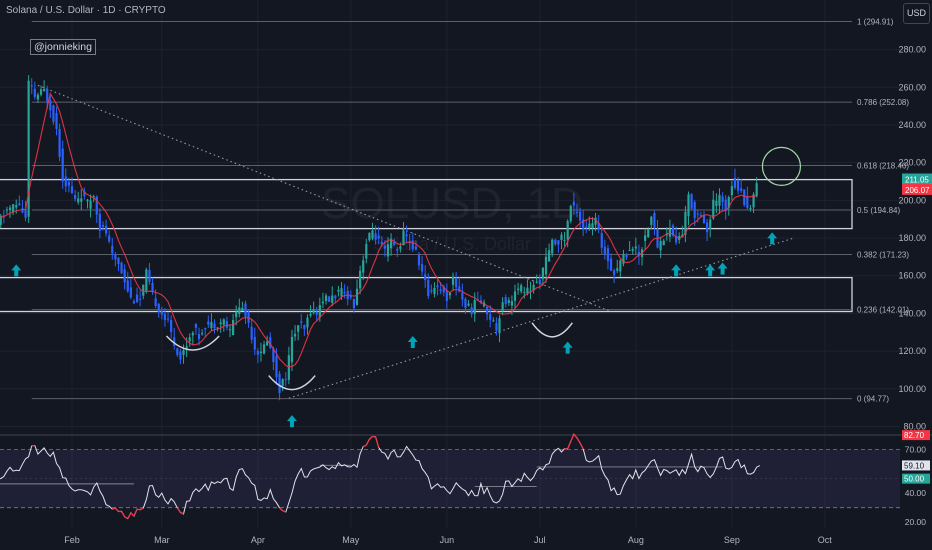 This screenshot has height=550, width=932. What do you see at coordinates (883, 255) in the screenshot?
I see `fib-level-label: 0.382 (171.23)` at bounding box center [883, 255].